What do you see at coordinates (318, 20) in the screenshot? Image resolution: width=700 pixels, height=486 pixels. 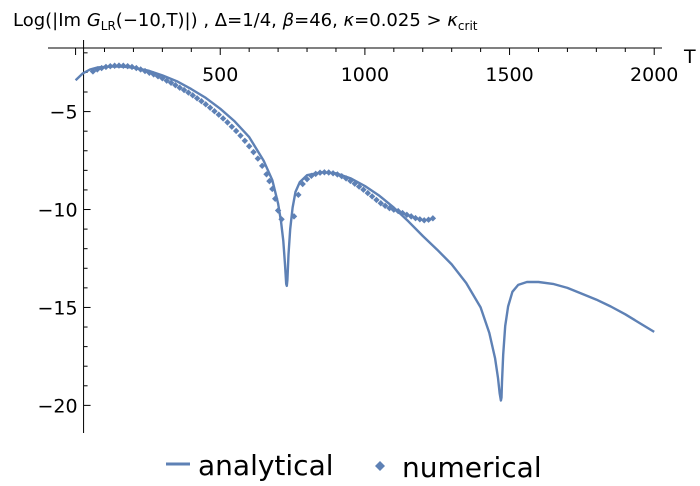 I see `title-part: =46,` at bounding box center [318, 20].